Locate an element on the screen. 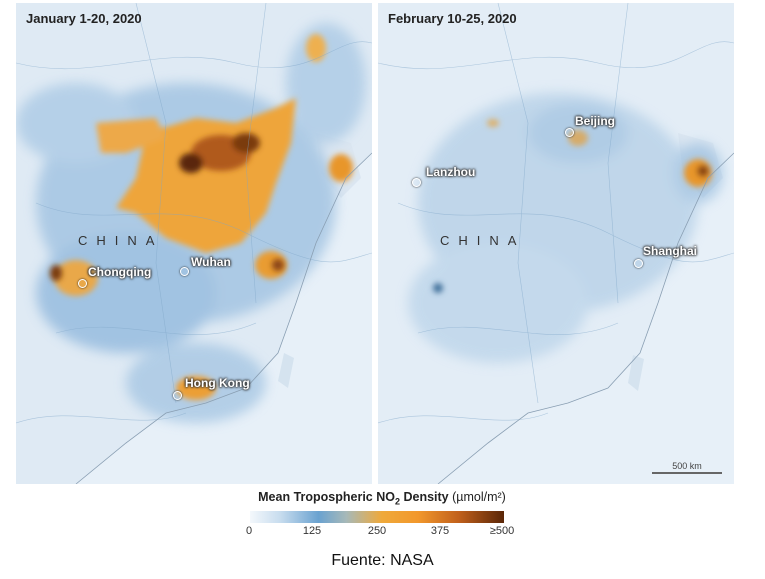 The image size is (765, 579). city-marker-lanzhou is located at coordinates (416, 182).